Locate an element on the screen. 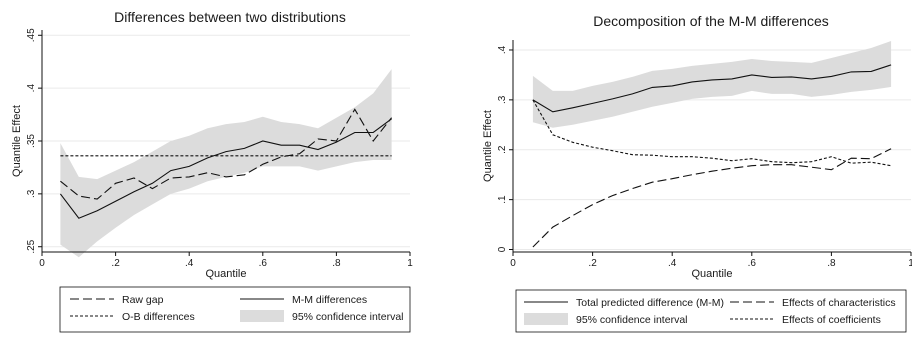 This screenshot has width=912, height=340. series-line-raw-gap is located at coordinates (226, 154).